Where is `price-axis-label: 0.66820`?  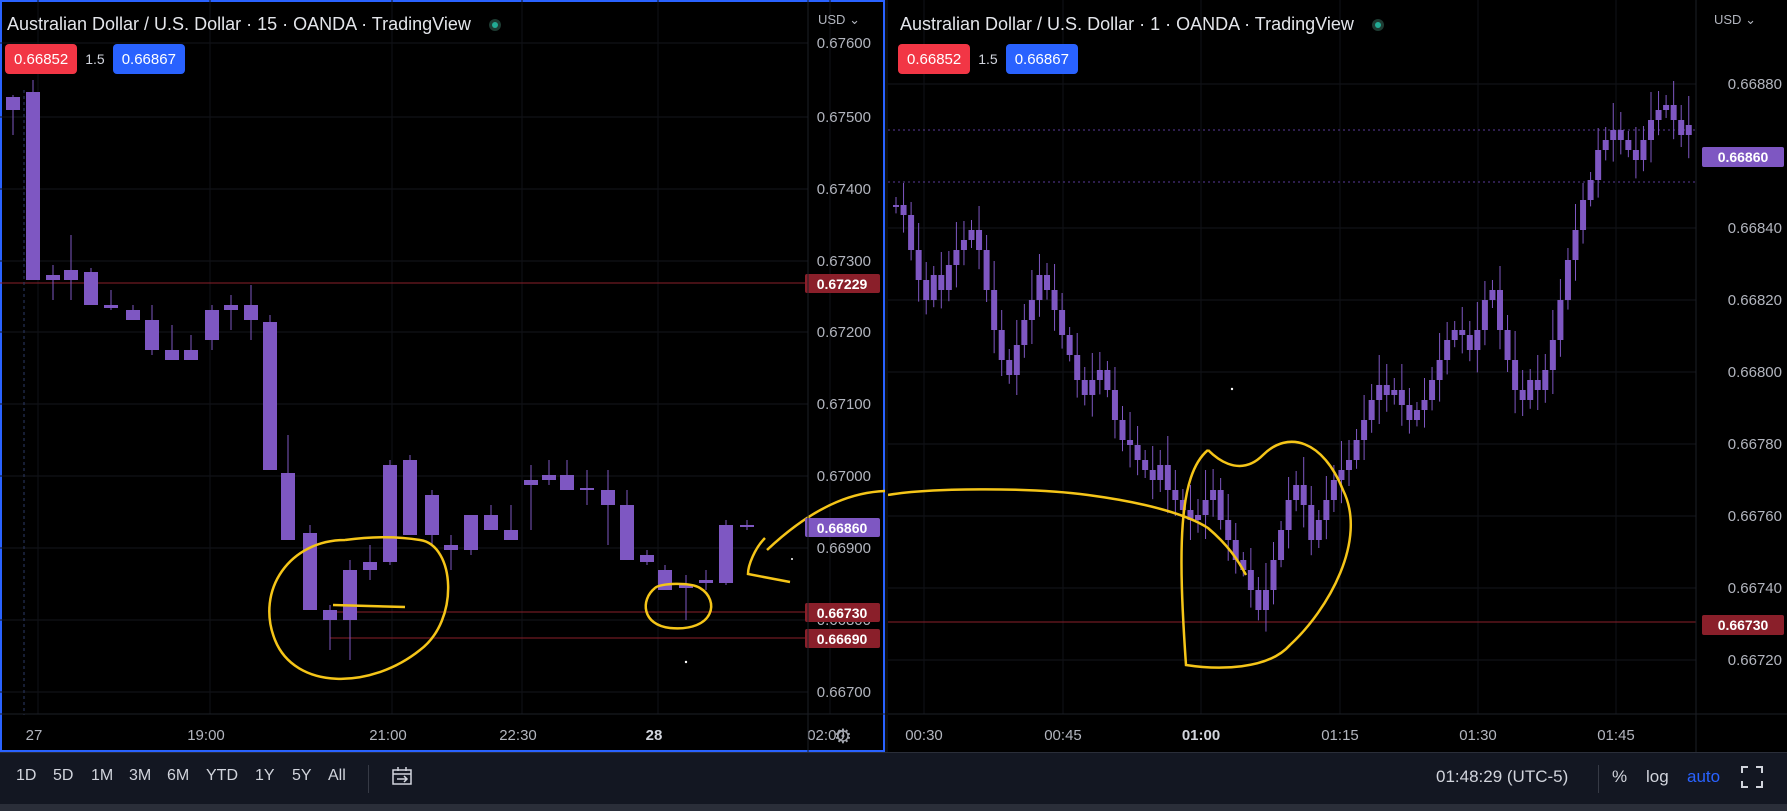 price-axis-label: 0.66820 is located at coordinates (1755, 300).